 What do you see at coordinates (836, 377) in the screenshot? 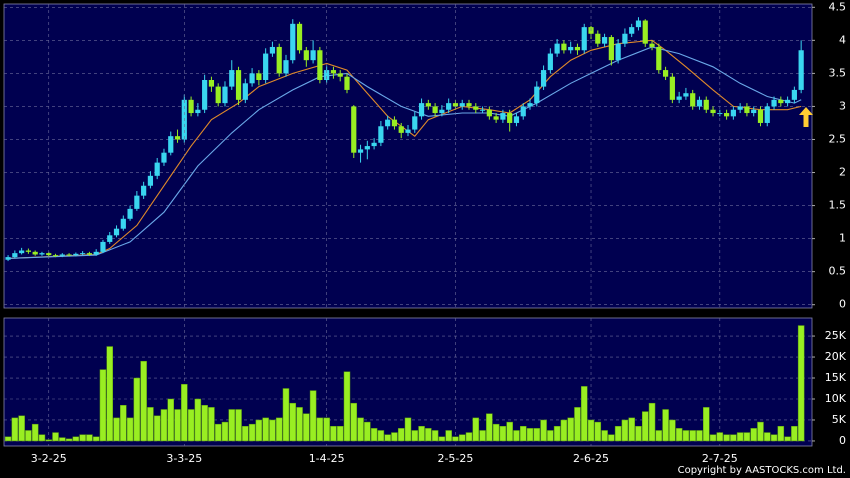
I see `y-tick-label: 15K` at bounding box center [836, 377].